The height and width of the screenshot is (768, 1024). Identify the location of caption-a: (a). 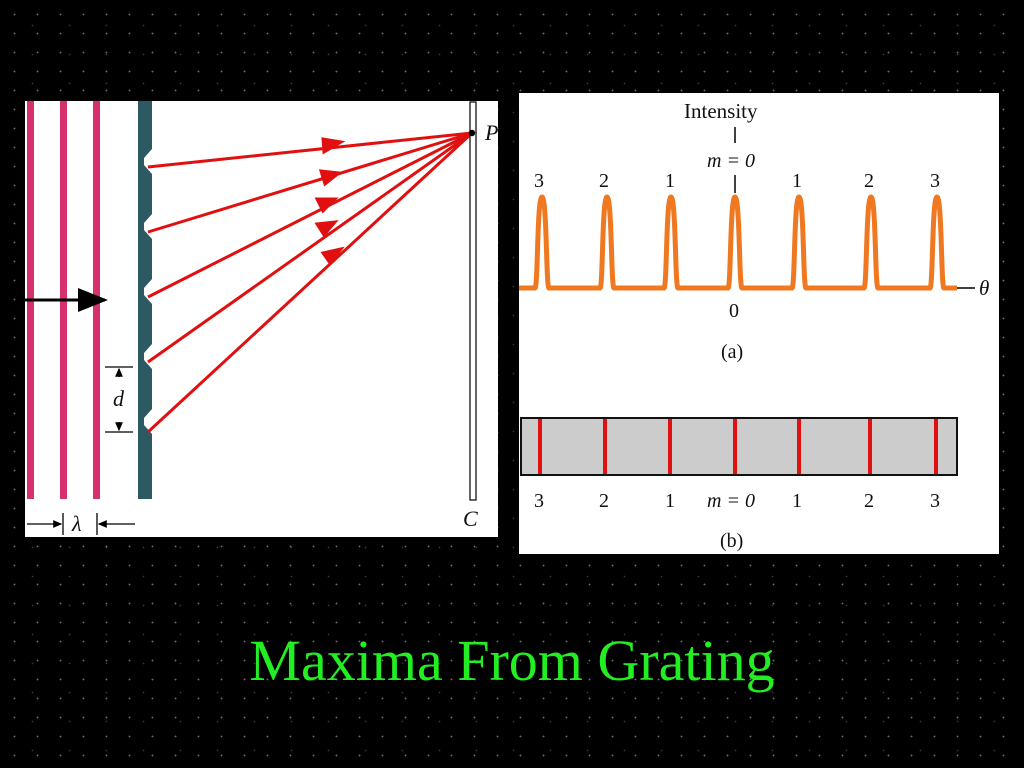
(732, 352).